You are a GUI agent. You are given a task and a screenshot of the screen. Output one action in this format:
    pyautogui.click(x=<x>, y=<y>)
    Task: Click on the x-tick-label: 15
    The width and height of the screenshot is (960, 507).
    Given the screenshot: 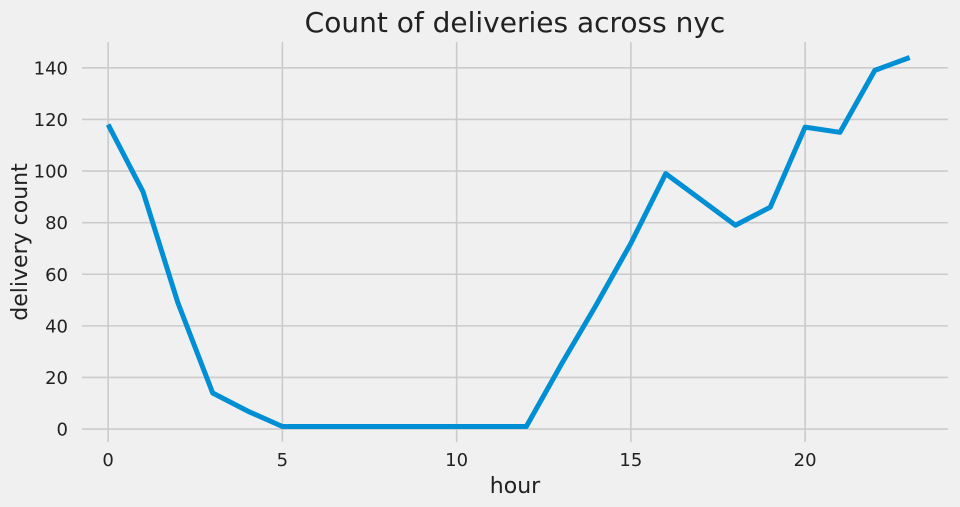 What is the action you would take?
    pyautogui.click(x=630, y=460)
    